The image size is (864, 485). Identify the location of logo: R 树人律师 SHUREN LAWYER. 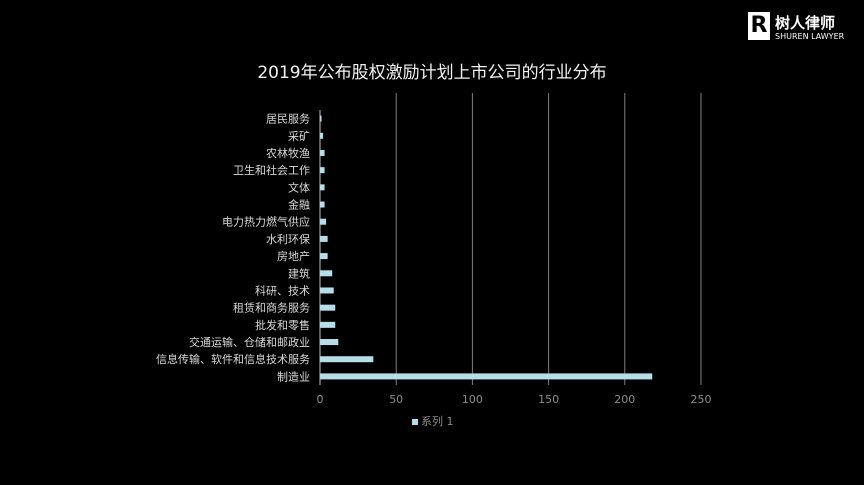
(801, 28).